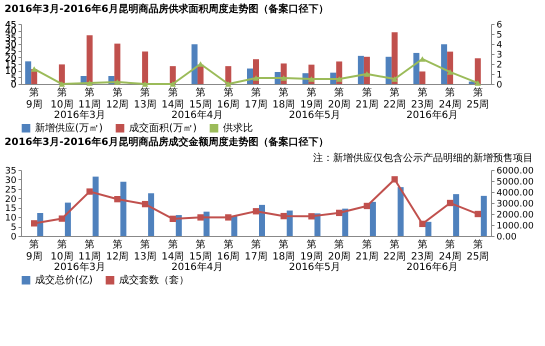  What do you see at coordinates (10, 209) in the screenshot?
I see `y-tick-label: 15` at bounding box center [10, 209].